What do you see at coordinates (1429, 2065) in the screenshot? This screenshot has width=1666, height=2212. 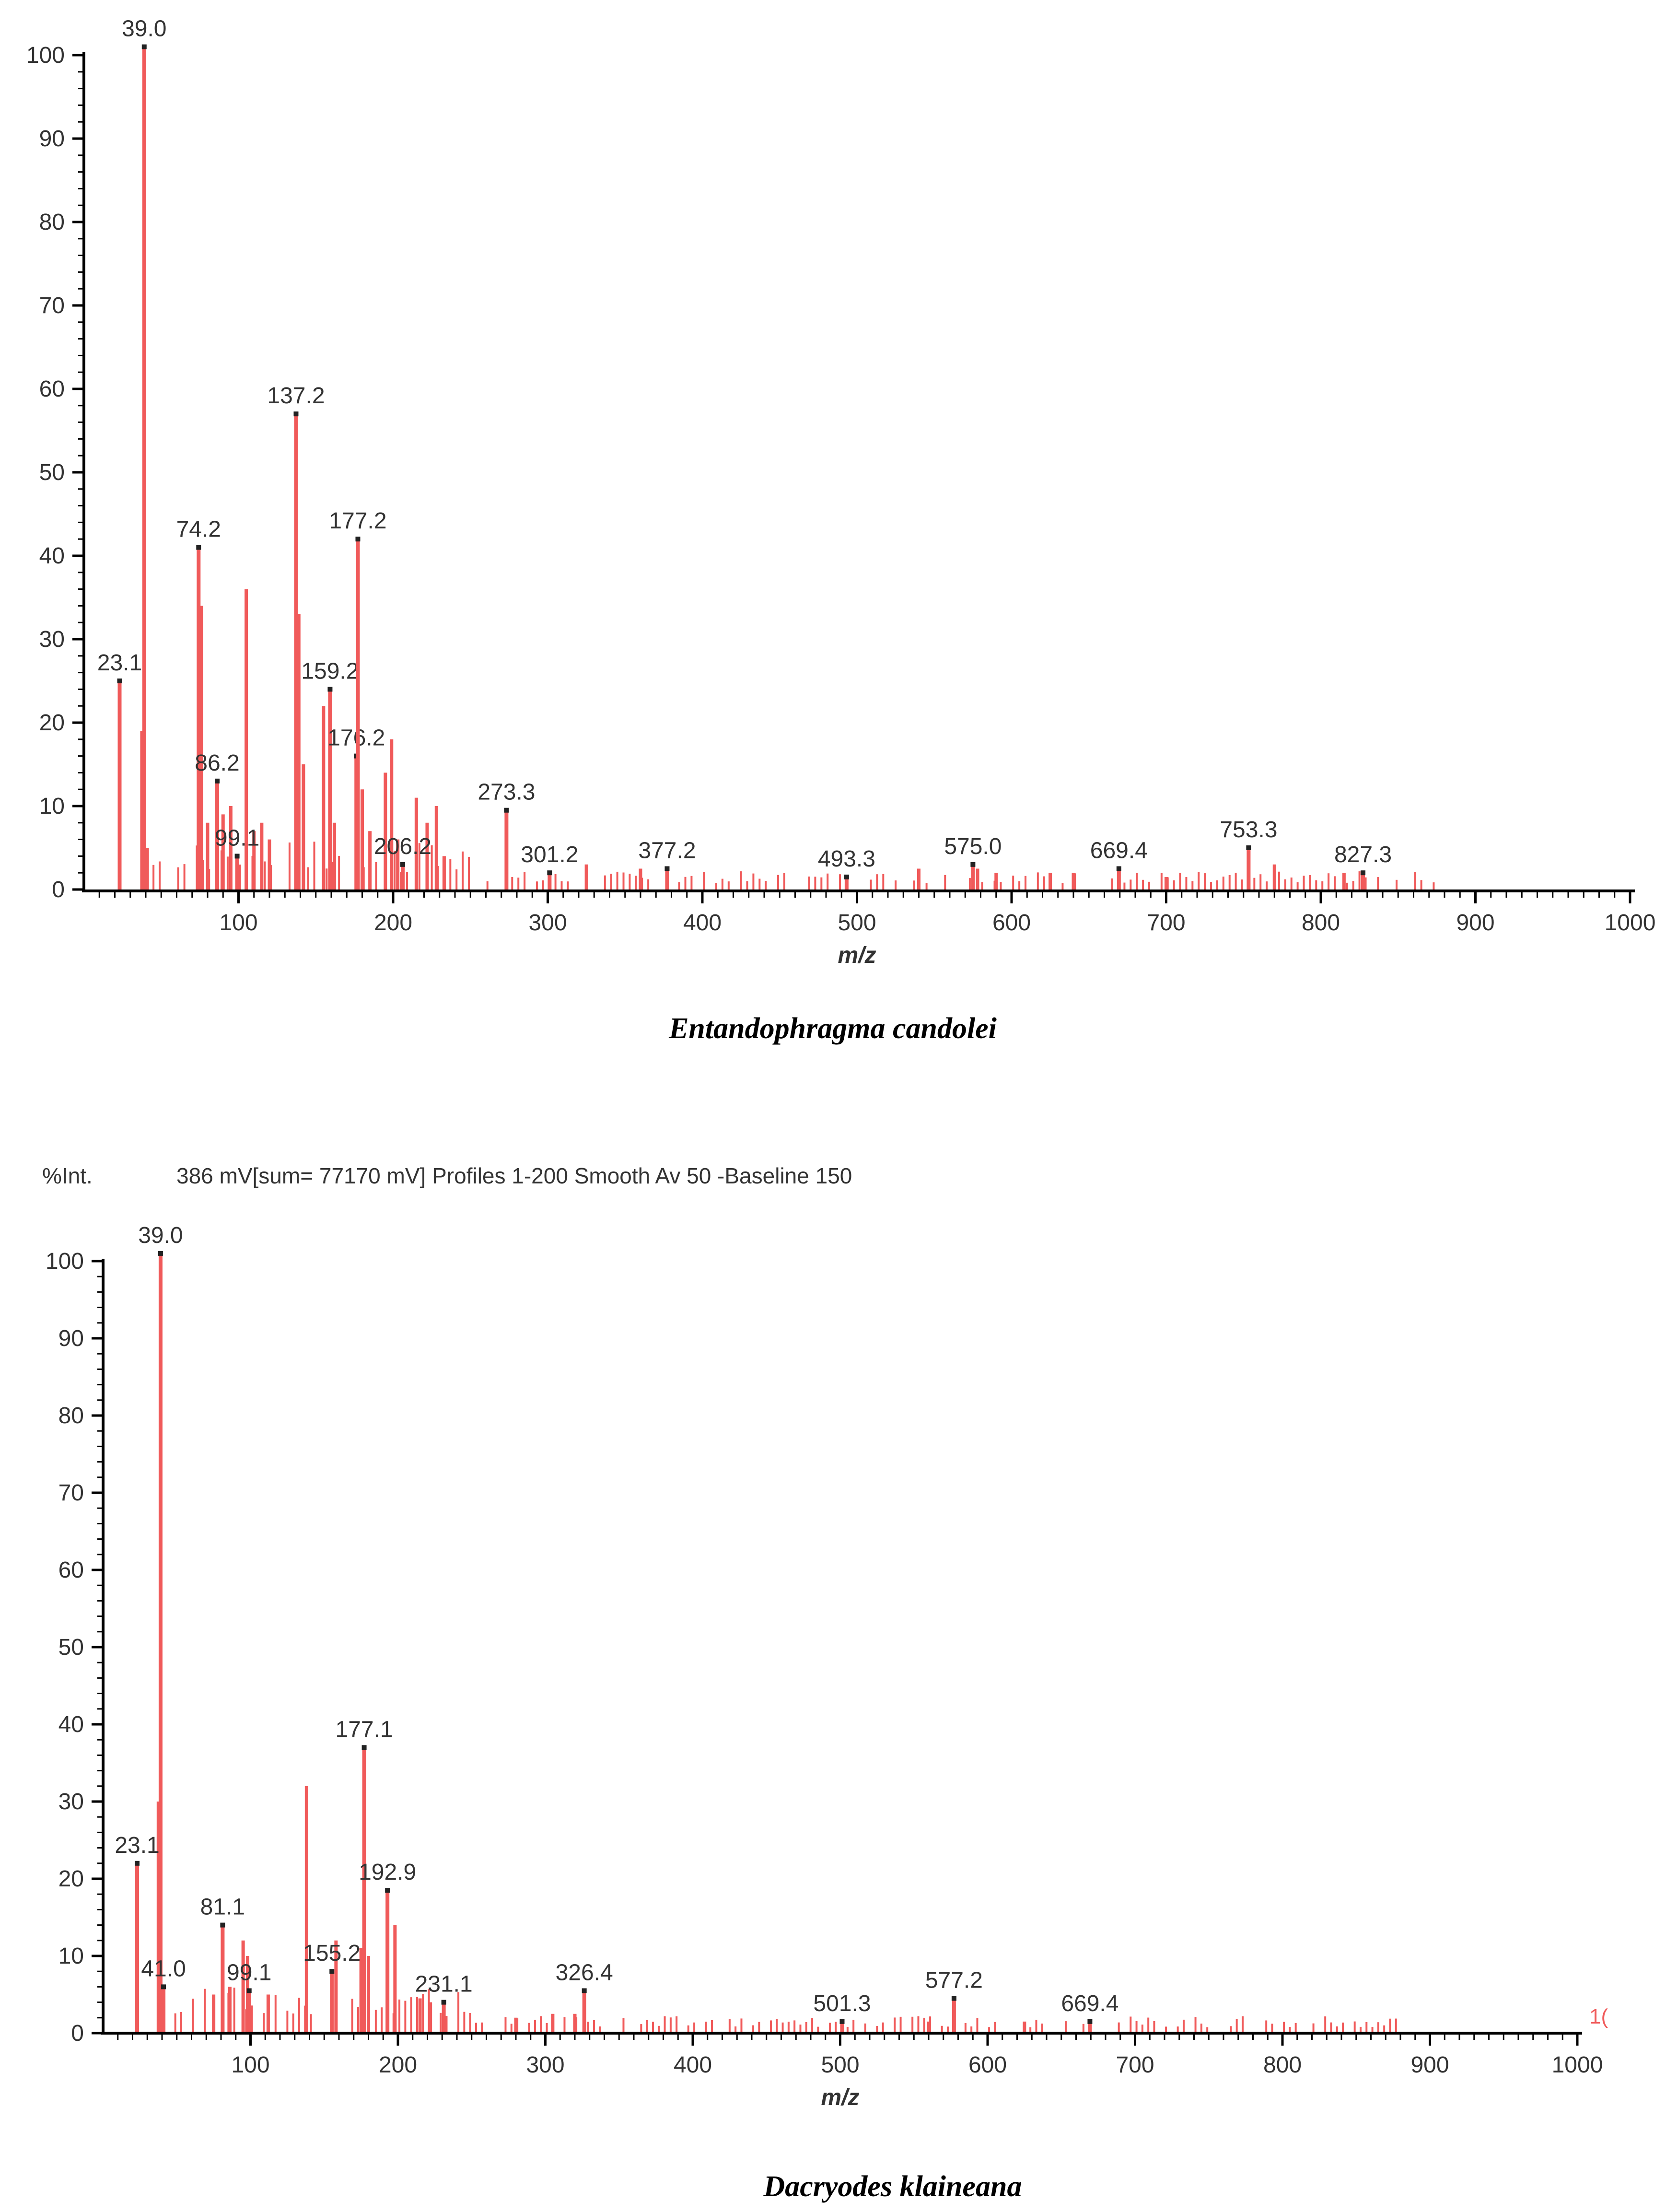 I see `x-tick-label: 900` at bounding box center [1429, 2065].